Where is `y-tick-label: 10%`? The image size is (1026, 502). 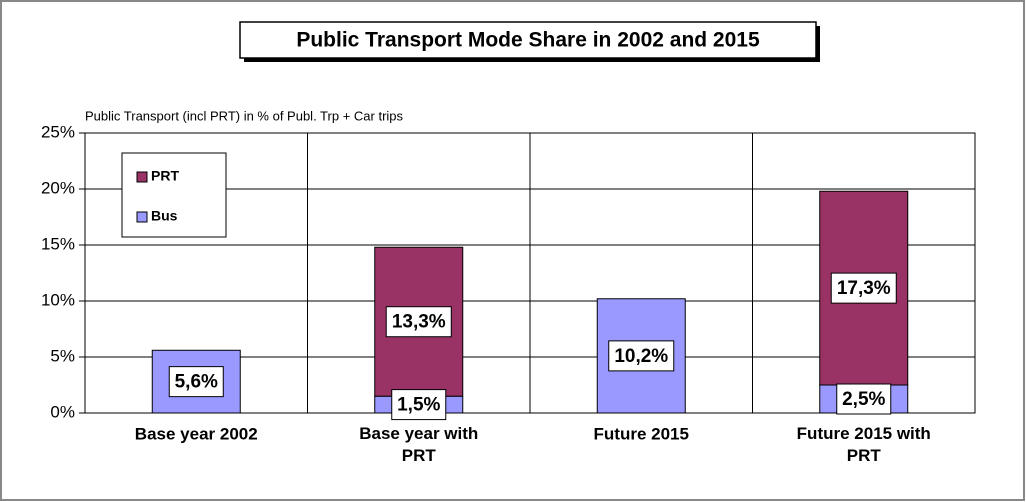 y-tick-label: 10% is located at coordinates (58, 299).